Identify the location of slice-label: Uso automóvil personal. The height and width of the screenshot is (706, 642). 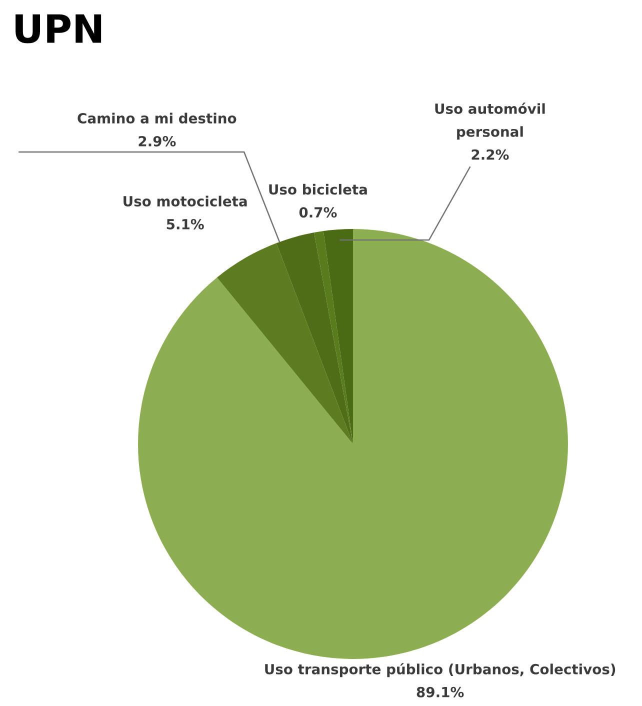
(490, 121).